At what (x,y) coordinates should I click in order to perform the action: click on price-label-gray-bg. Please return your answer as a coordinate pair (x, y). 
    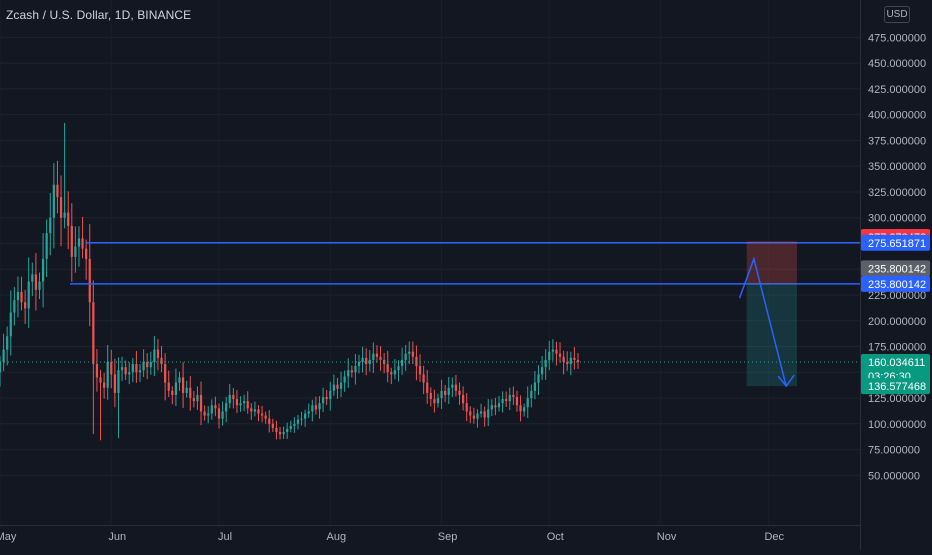
    Looking at the image, I should click on (895, 268).